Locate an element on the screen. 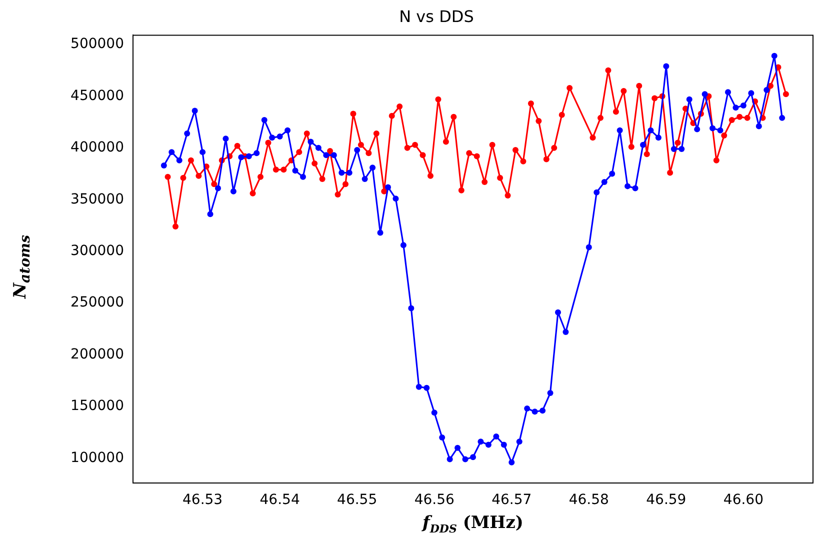  y-tick-label: 350000 is located at coordinates (97, 199).